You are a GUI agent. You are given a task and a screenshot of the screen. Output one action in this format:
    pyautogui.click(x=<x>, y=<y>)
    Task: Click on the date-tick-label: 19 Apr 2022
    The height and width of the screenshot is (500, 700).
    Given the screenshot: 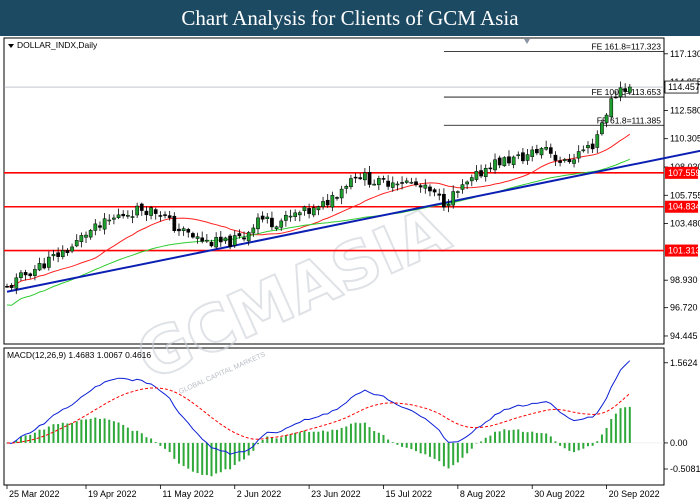 What is the action you would take?
    pyautogui.click(x=112, y=494)
    